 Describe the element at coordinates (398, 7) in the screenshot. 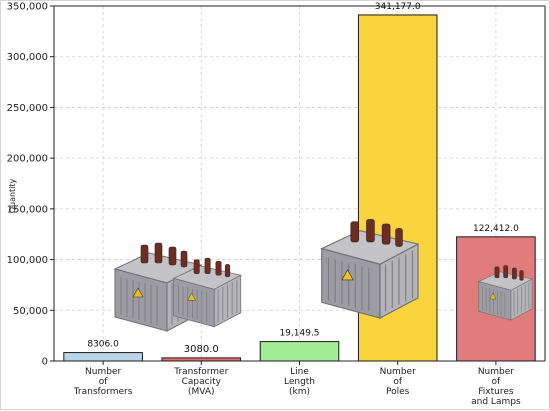

I see `bar-value-label: 341,177.0` at that location.